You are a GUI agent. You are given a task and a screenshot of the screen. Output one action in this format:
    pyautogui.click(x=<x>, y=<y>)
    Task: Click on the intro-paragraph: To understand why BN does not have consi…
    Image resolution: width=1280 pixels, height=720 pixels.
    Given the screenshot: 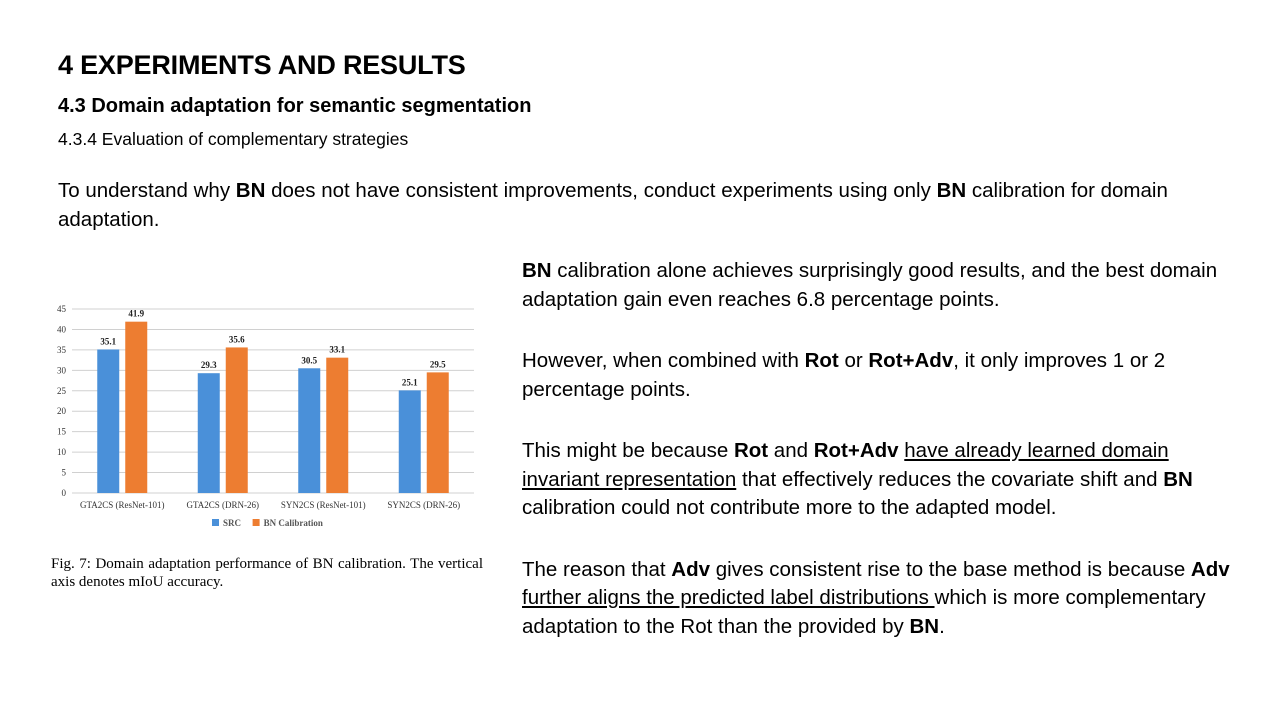 What is the action you would take?
    pyautogui.click(x=643, y=205)
    